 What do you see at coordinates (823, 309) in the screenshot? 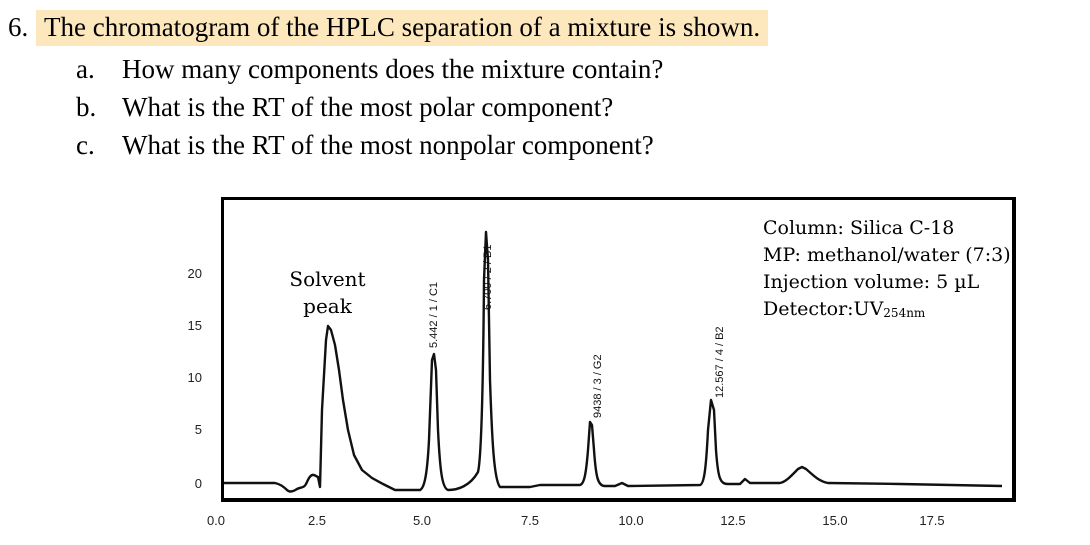
I see `detector-label: Detector:UV` at bounding box center [823, 309].